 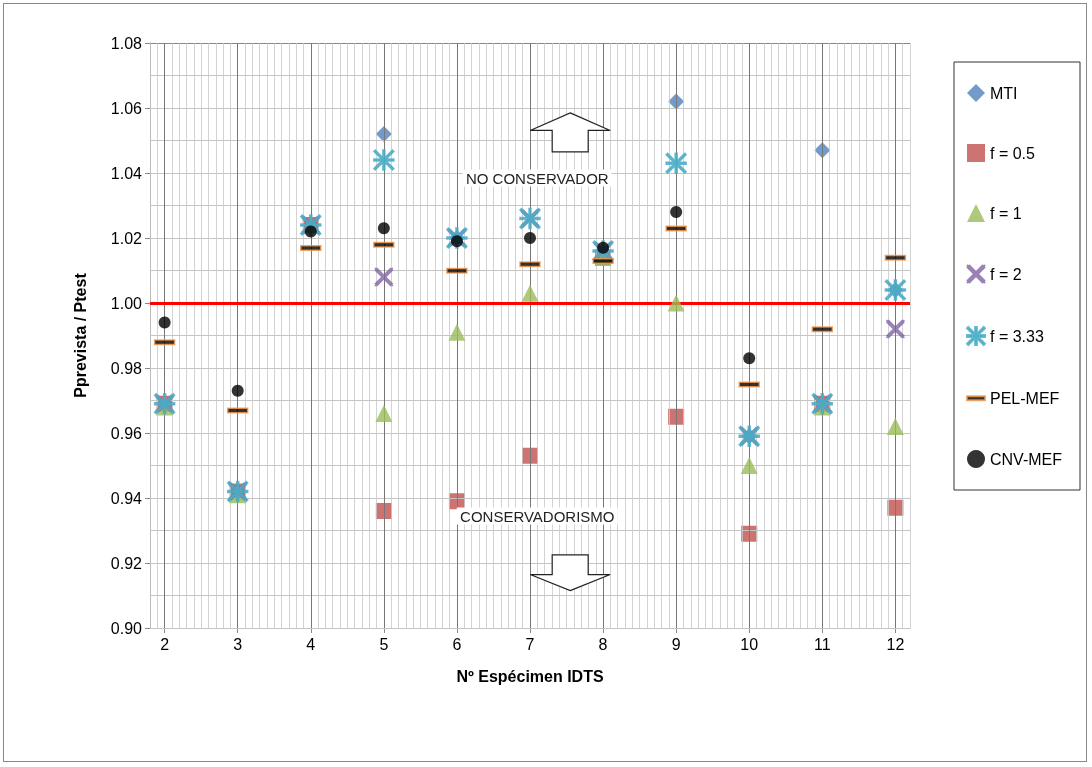 I want to click on y-tick-label: 1.06, so click(x=126, y=108).